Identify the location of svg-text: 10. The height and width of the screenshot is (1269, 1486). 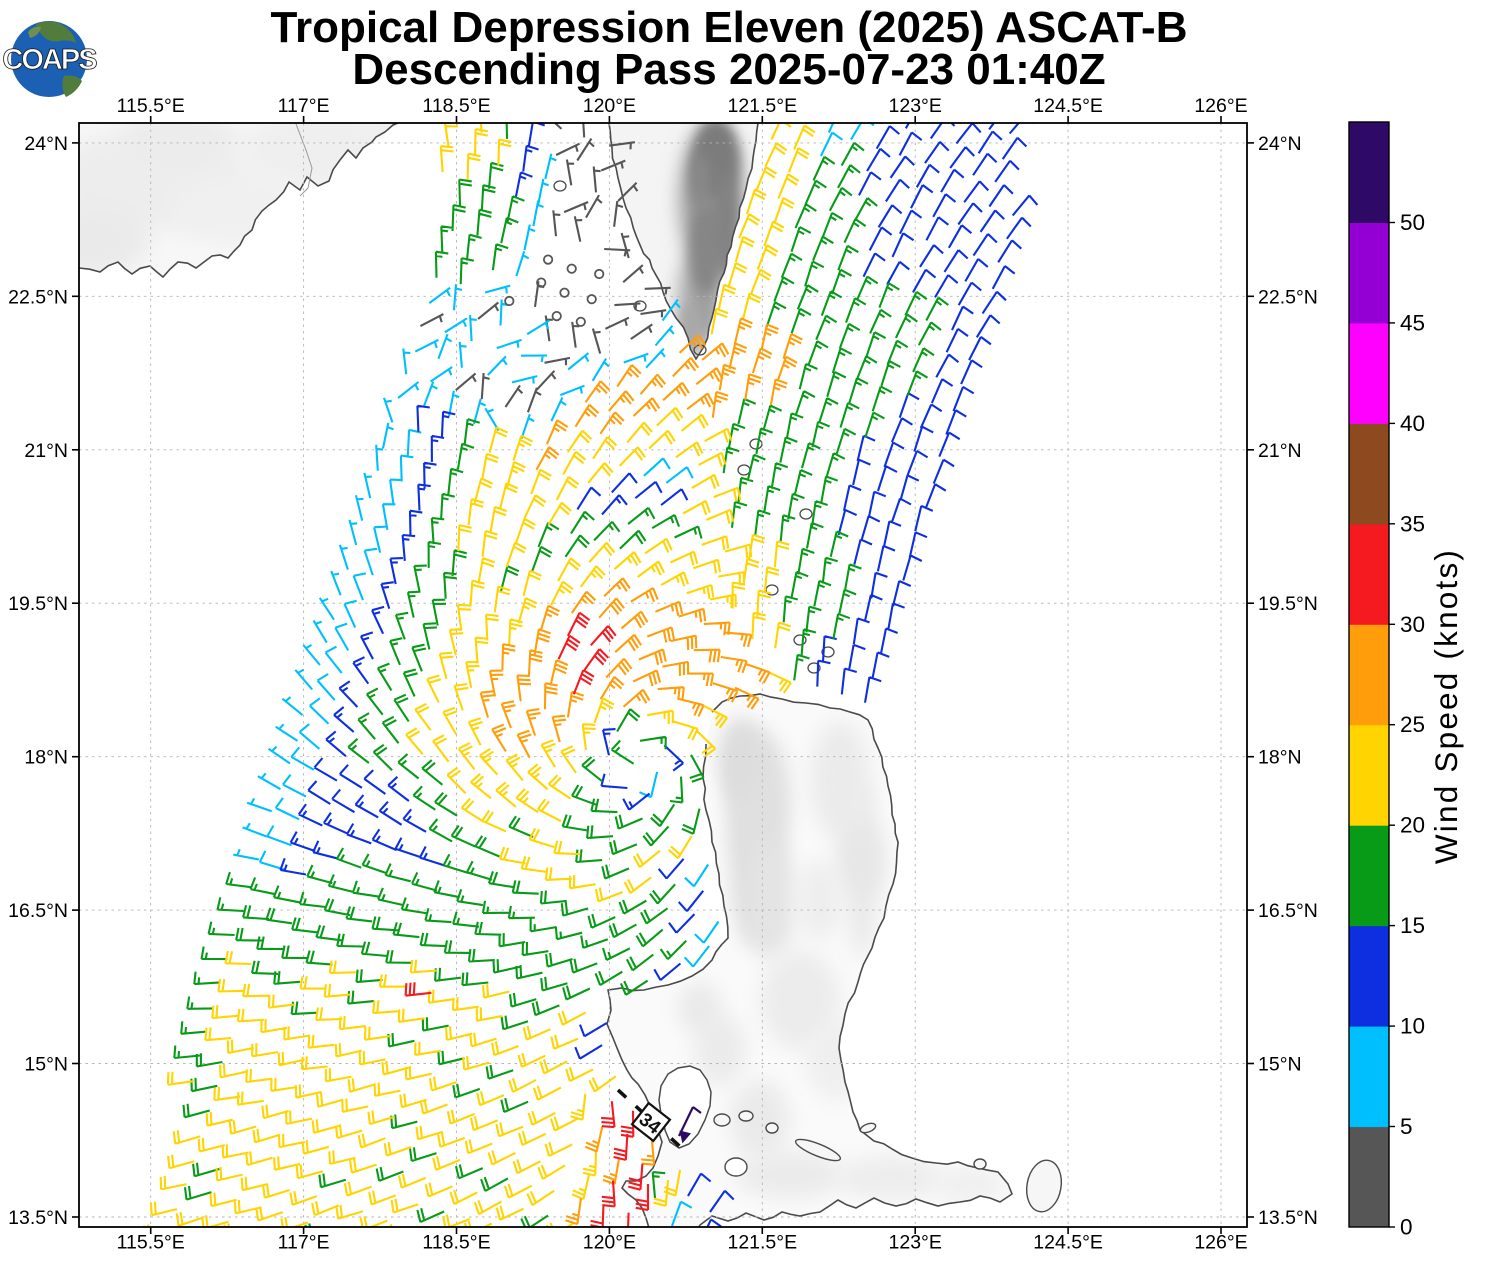
(1412, 1026).